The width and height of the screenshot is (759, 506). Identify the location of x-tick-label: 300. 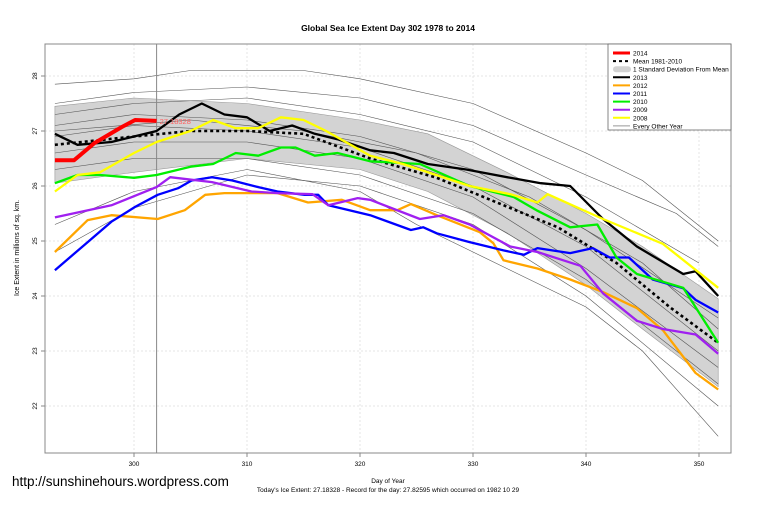
(134, 464).